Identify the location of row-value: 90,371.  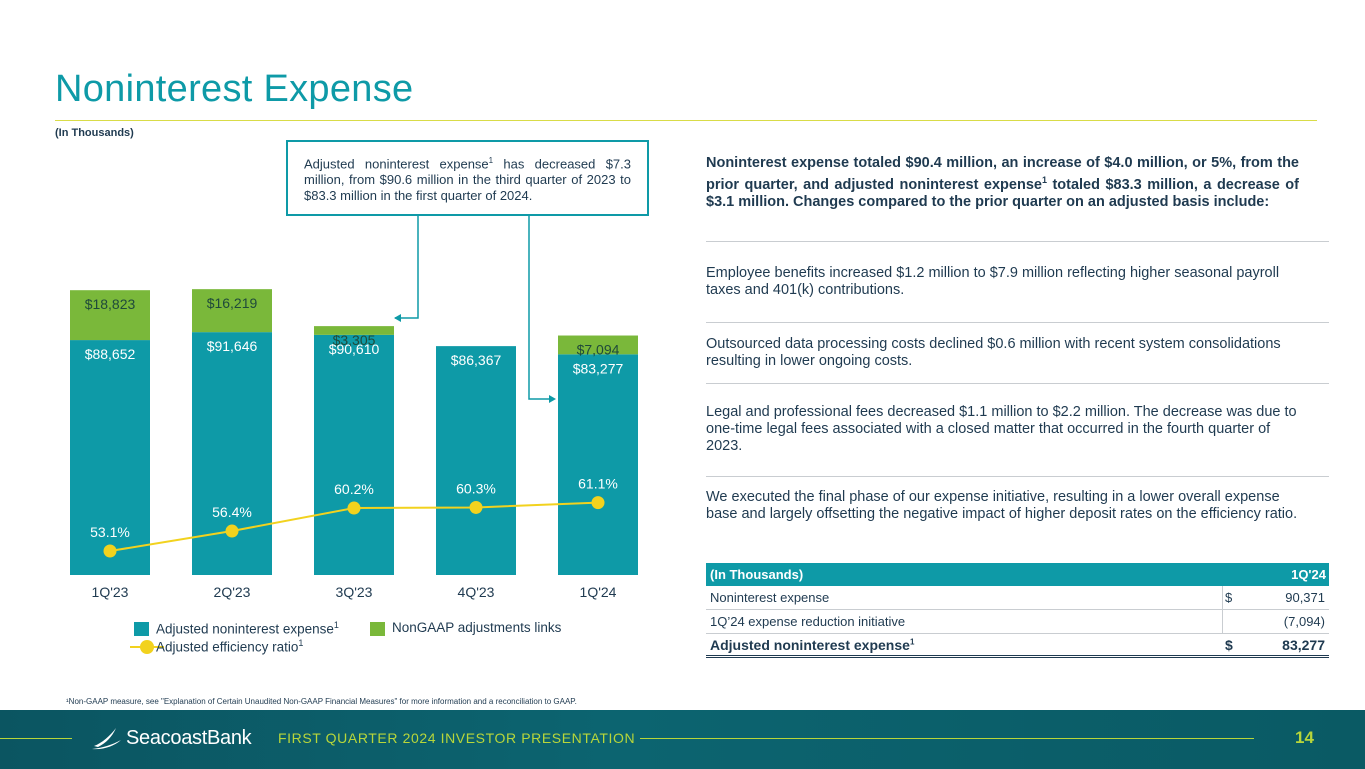
(1305, 597).